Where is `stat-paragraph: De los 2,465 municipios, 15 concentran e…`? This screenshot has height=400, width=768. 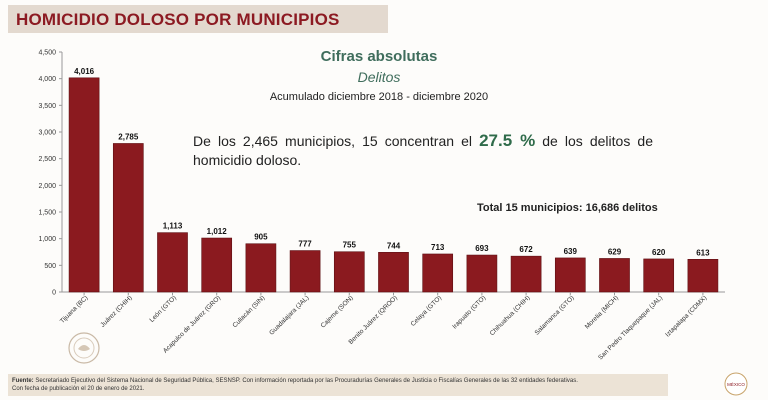
stat-paragraph: De los 2,465 municipios, 15 concentran e… is located at coordinates (423, 150).